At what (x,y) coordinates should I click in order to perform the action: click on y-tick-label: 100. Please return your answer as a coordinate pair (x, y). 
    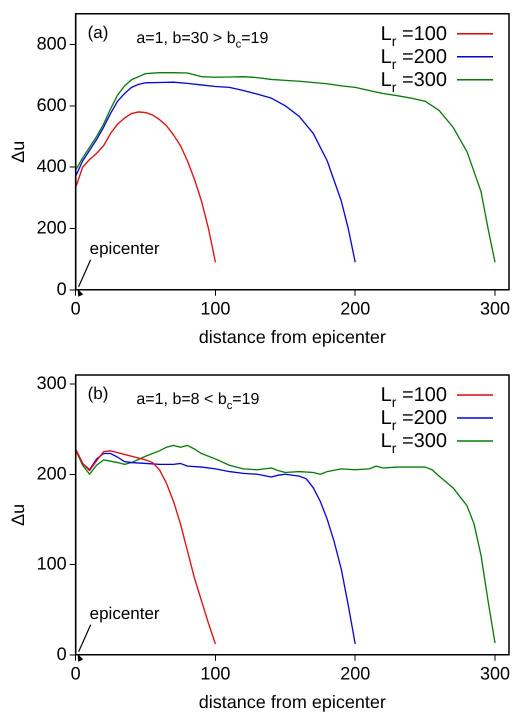
    Looking at the image, I should click on (51, 564).